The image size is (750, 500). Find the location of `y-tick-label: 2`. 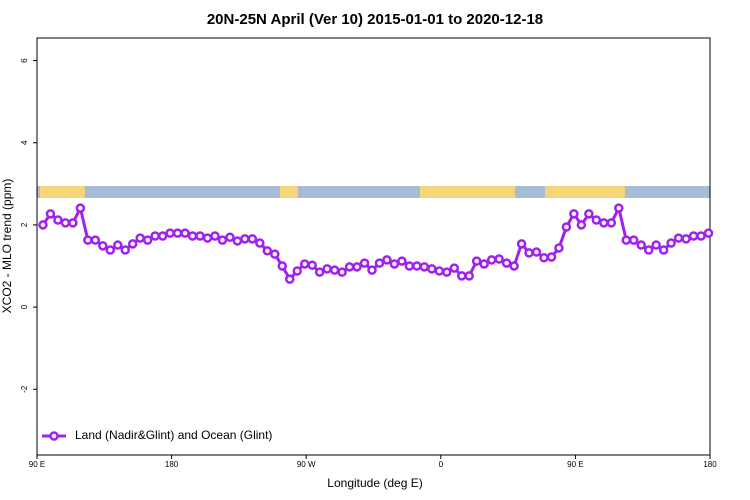

y-tick-label: 2 is located at coordinates (24, 224).